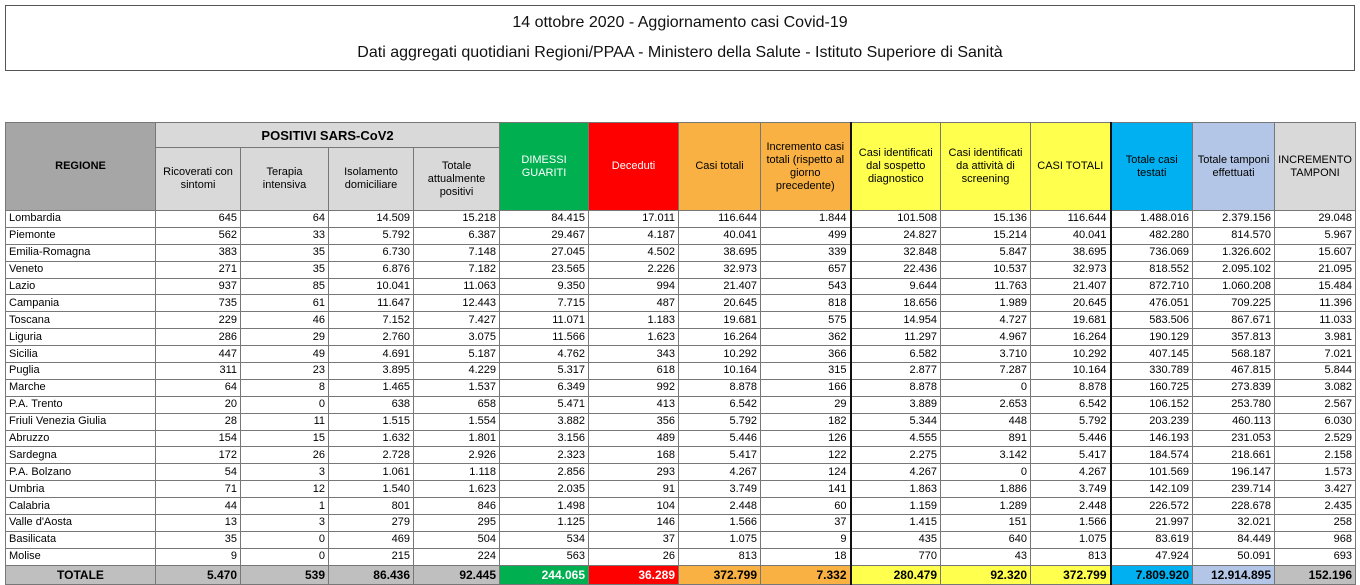 This screenshot has width=1360, height=585. I want to click on cell-value: 6.582, so click(895, 354).